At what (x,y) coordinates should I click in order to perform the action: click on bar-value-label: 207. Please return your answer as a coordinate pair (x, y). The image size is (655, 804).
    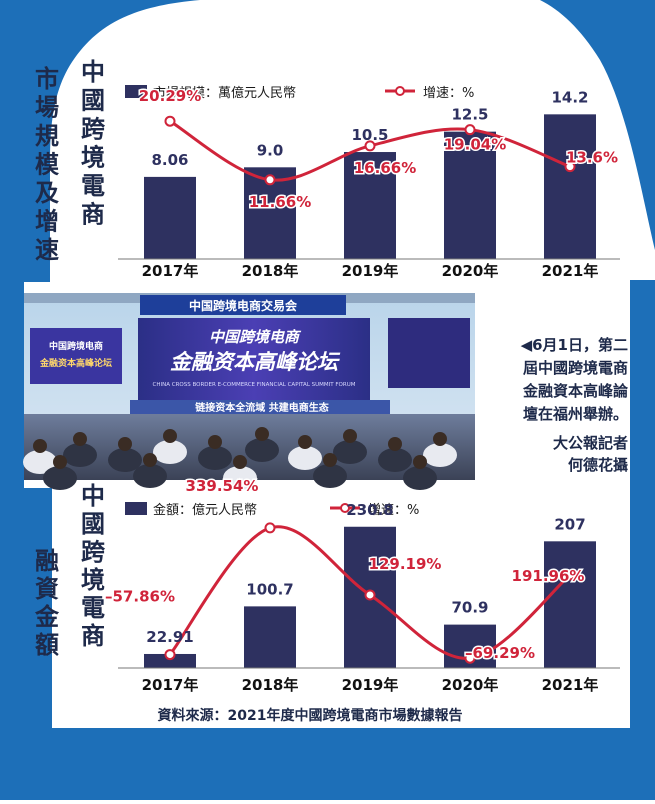
    Looking at the image, I should click on (569, 524).